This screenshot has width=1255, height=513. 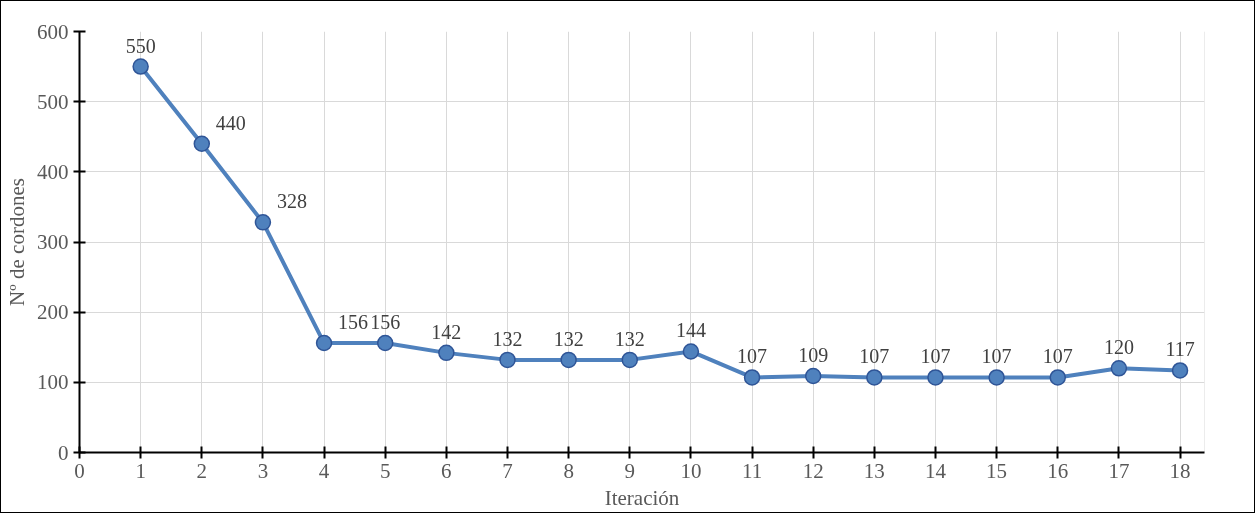 I want to click on data-label: 440, so click(x=230, y=122).